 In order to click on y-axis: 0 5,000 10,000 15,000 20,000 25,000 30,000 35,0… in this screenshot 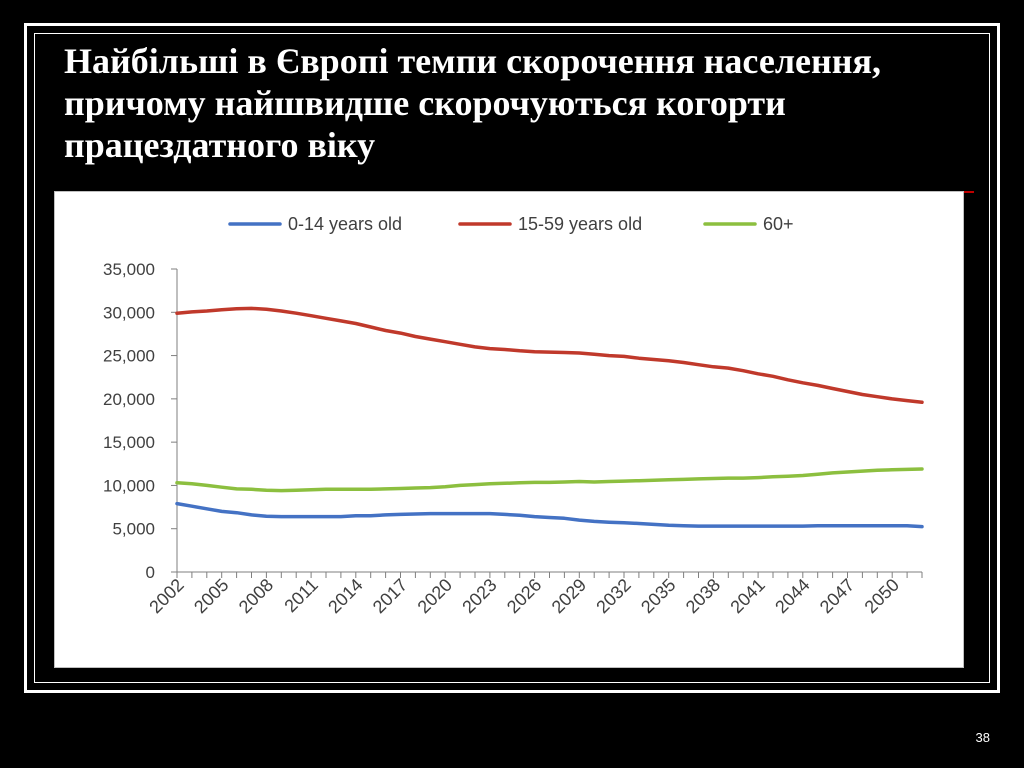, I will do `click(140, 421)`.